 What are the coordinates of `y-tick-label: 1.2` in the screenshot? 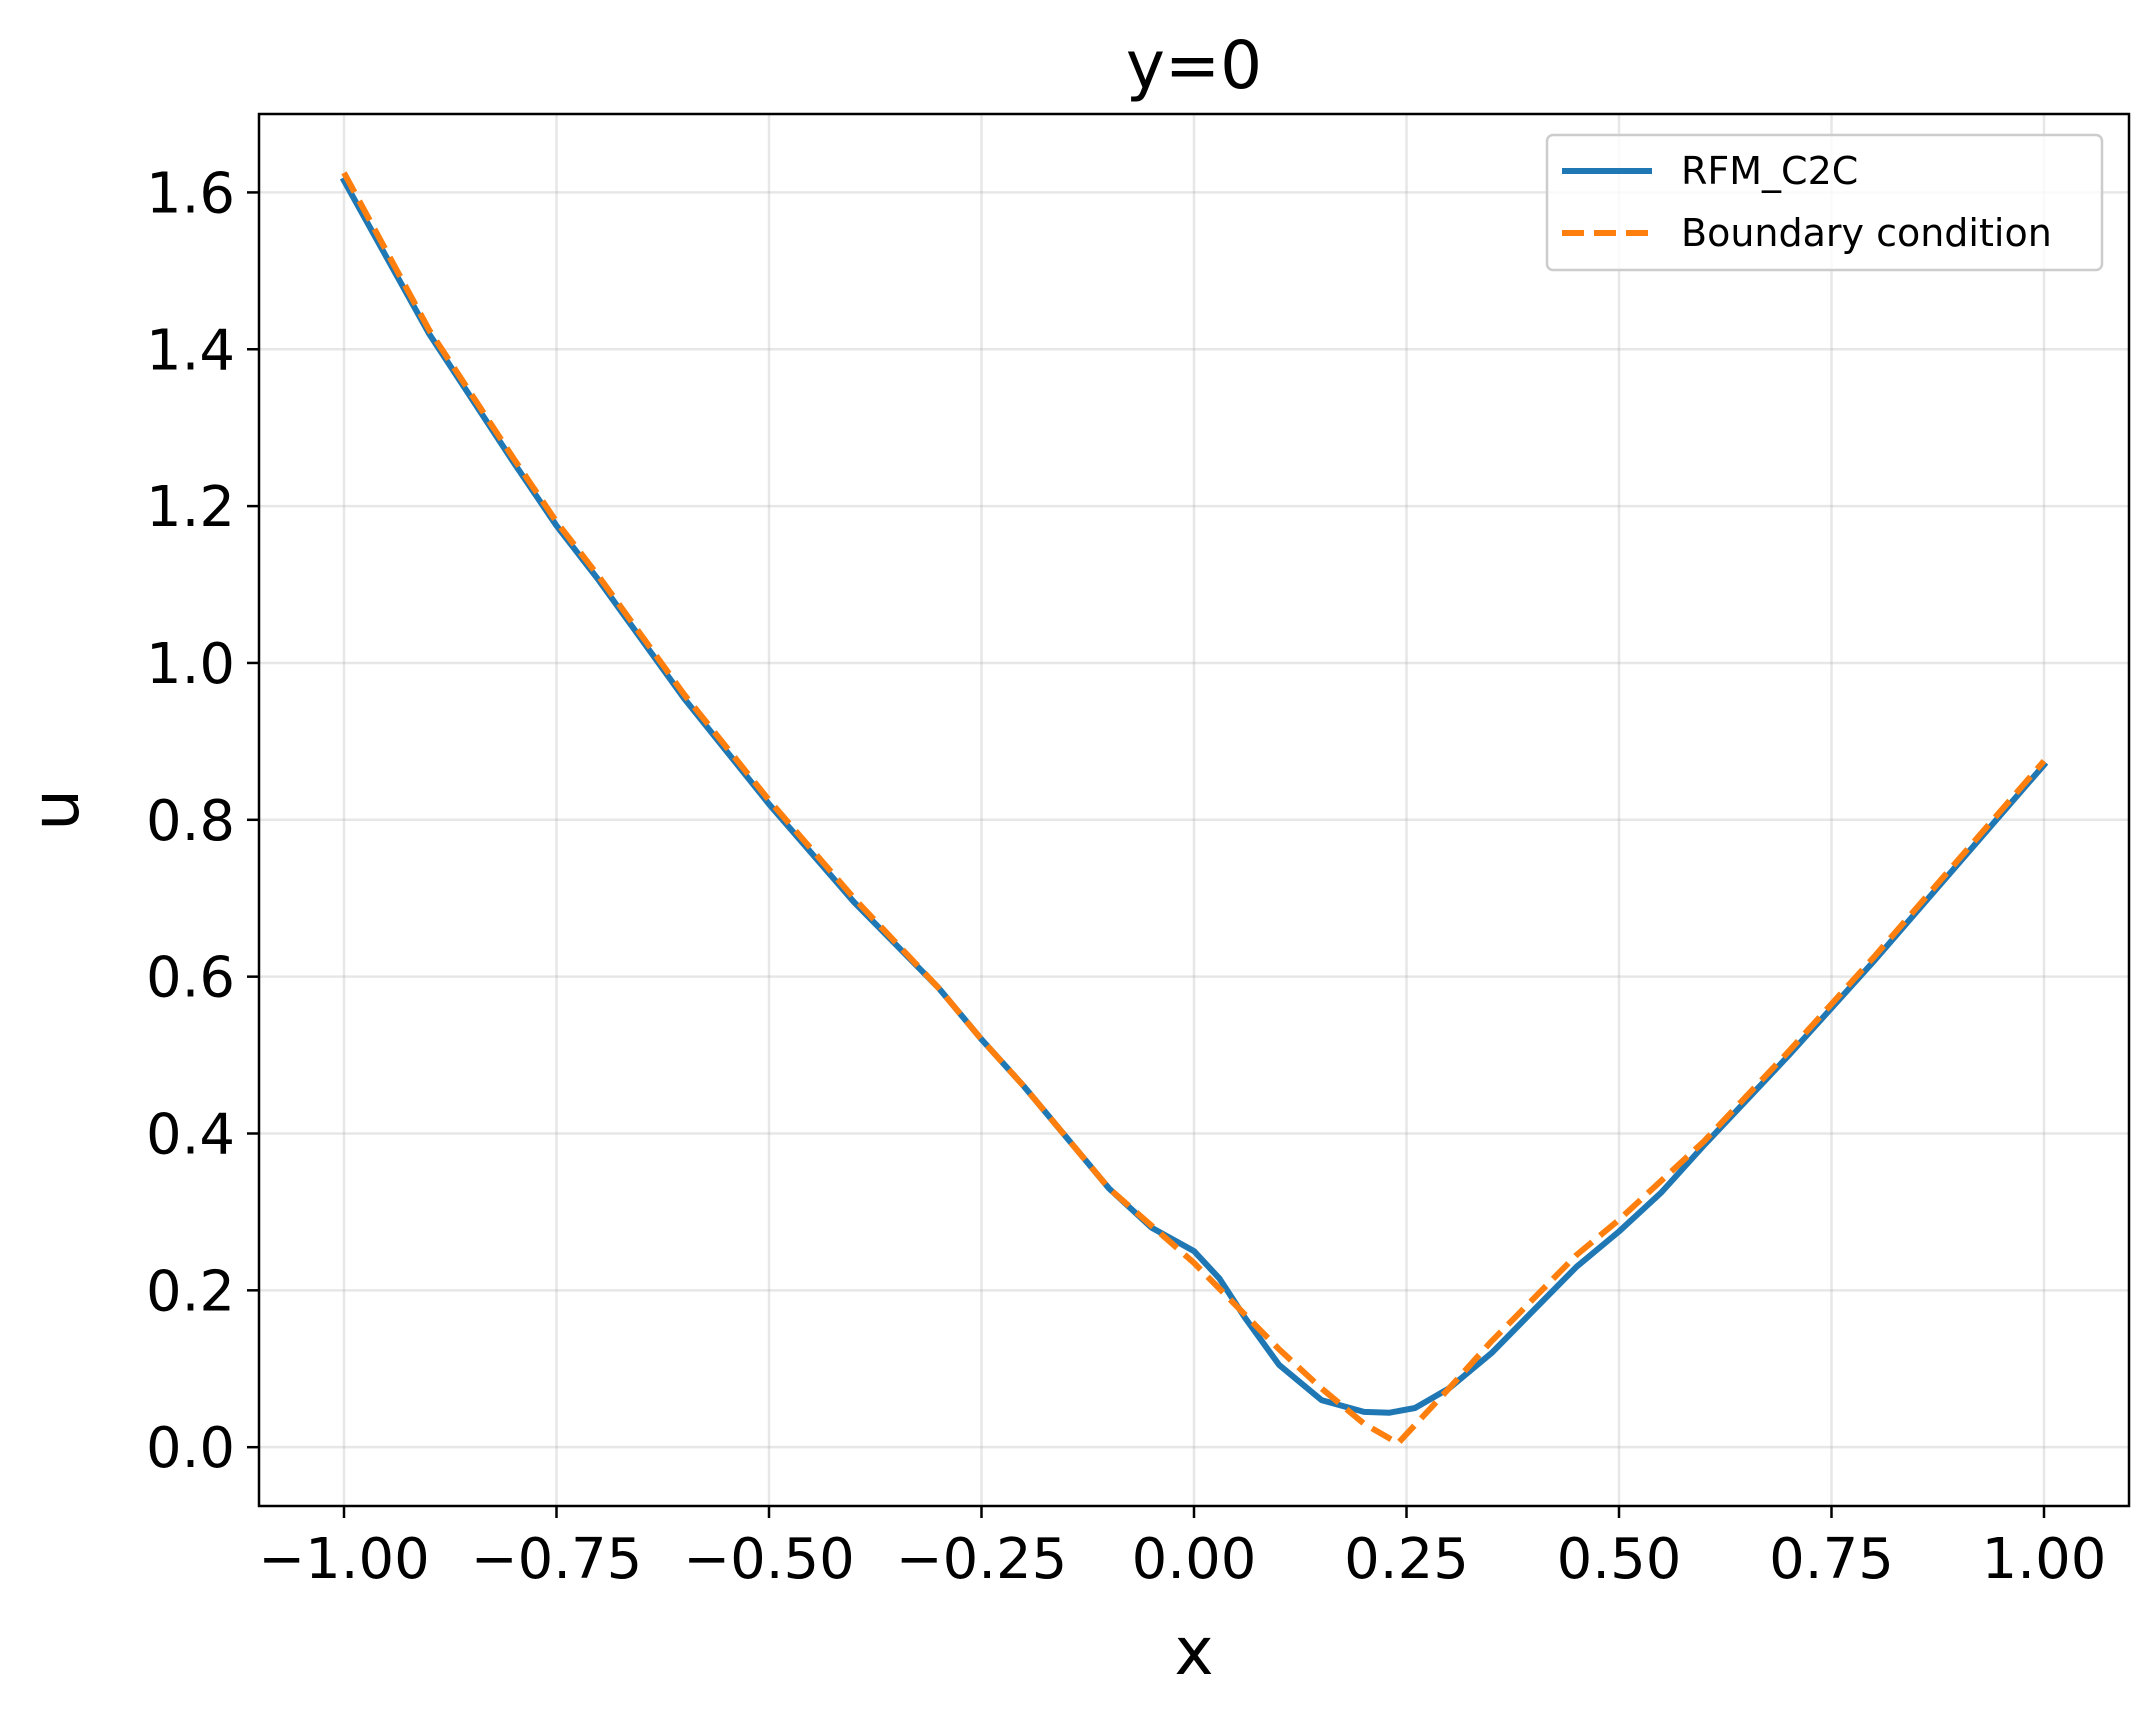 It's located at (190, 507).